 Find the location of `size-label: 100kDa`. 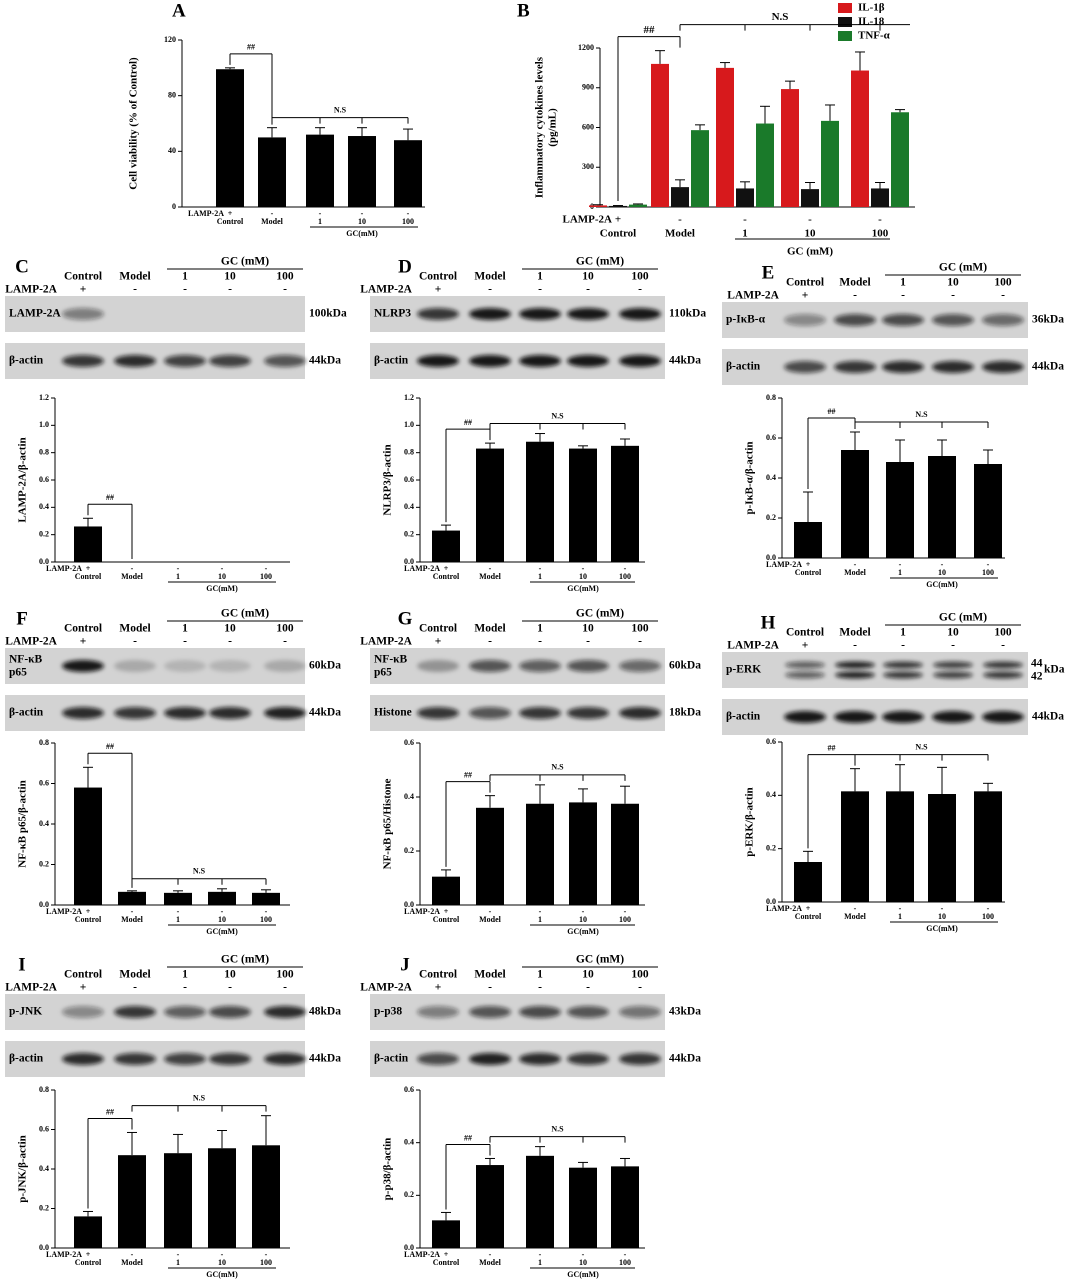

size-label: 100kDa is located at coordinates (328, 314).